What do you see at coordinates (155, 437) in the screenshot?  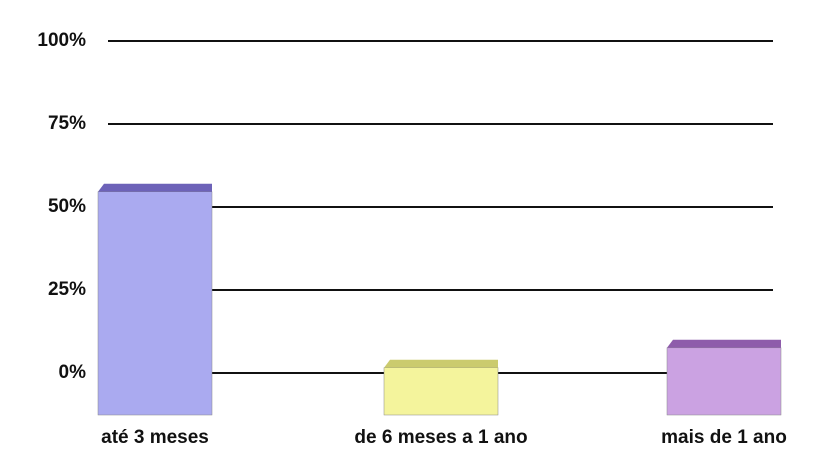 I see `x-tick-label: até 3 meses` at bounding box center [155, 437].